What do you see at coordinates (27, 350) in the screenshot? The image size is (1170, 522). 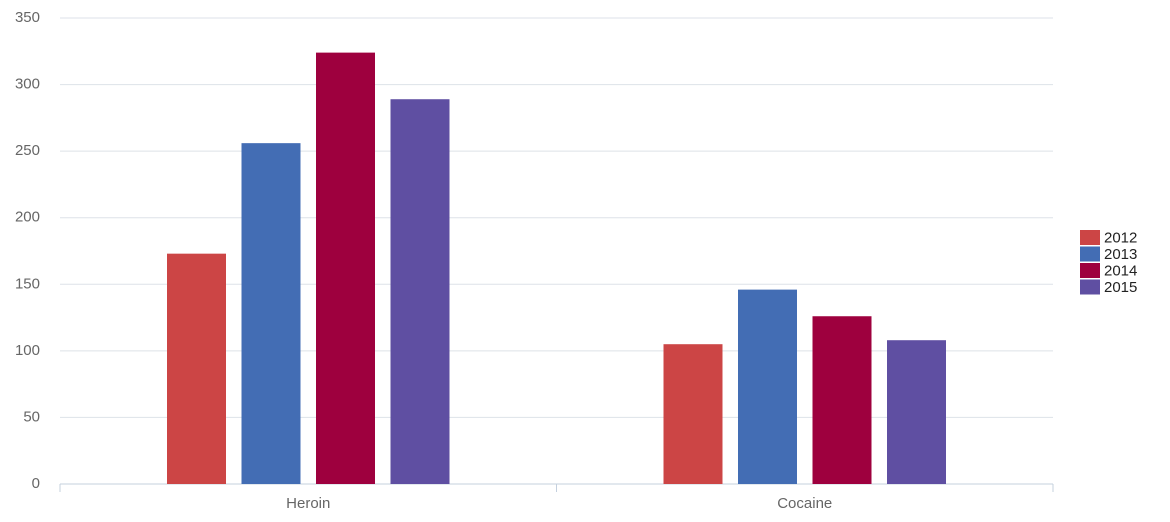 I see `y-tick-label: 100` at bounding box center [27, 350].